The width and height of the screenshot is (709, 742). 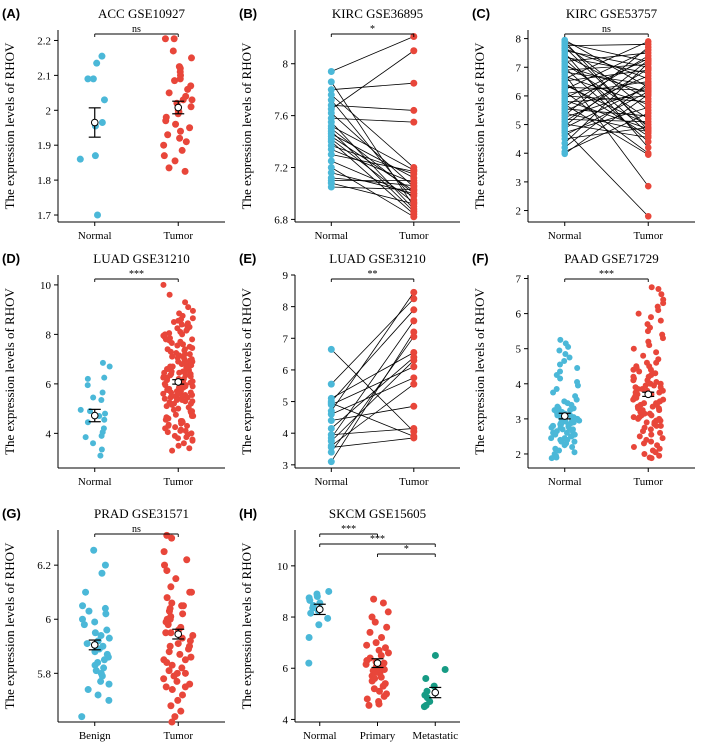 I want to click on panel-letter: (A), so click(x=11, y=13).